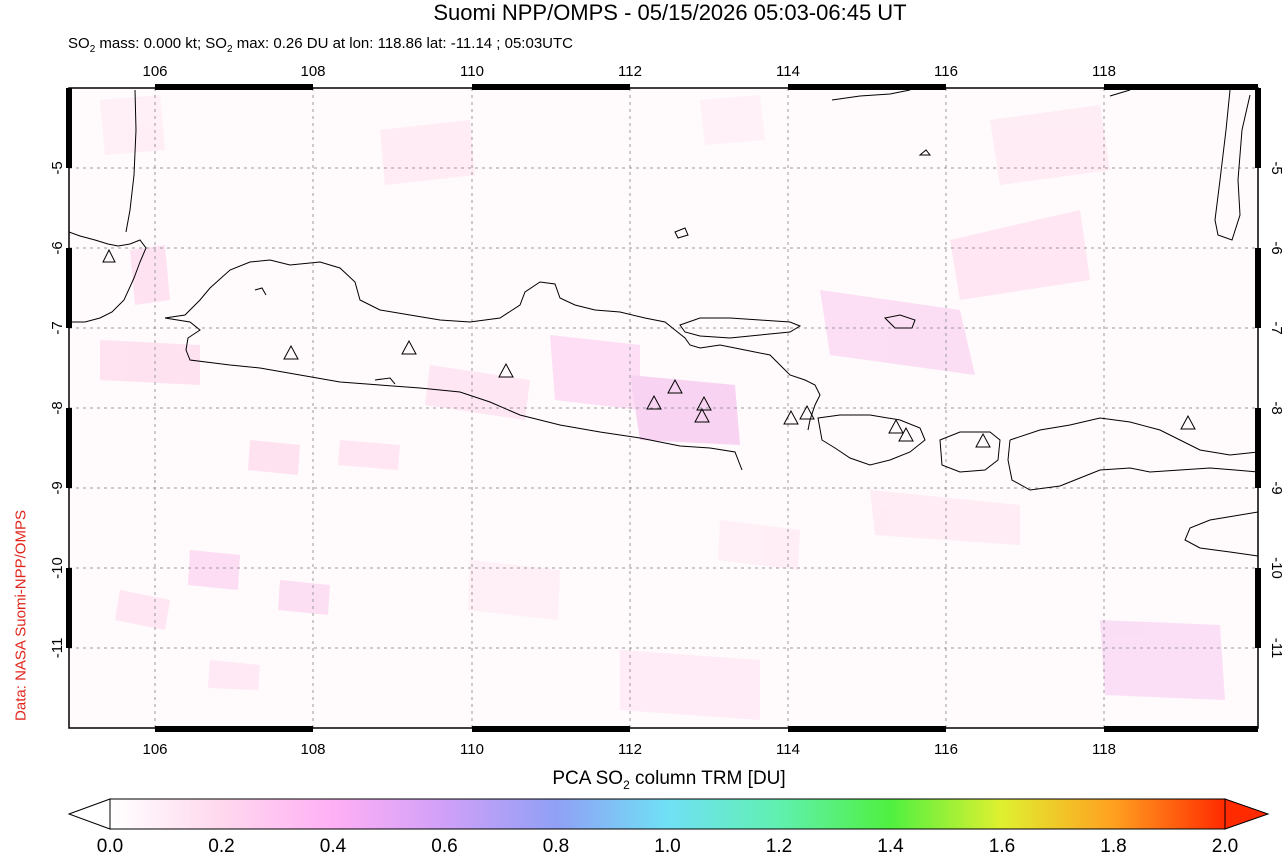 This screenshot has height=855, width=1288. Describe the element at coordinates (630, 71) in the screenshot. I see `lon-label-top: 112` at that location.